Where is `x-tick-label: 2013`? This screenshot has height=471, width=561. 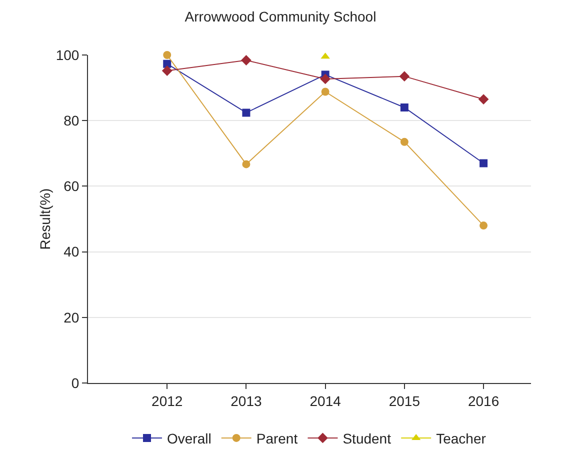
x-tick-label: 2013 is located at coordinates (246, 400).